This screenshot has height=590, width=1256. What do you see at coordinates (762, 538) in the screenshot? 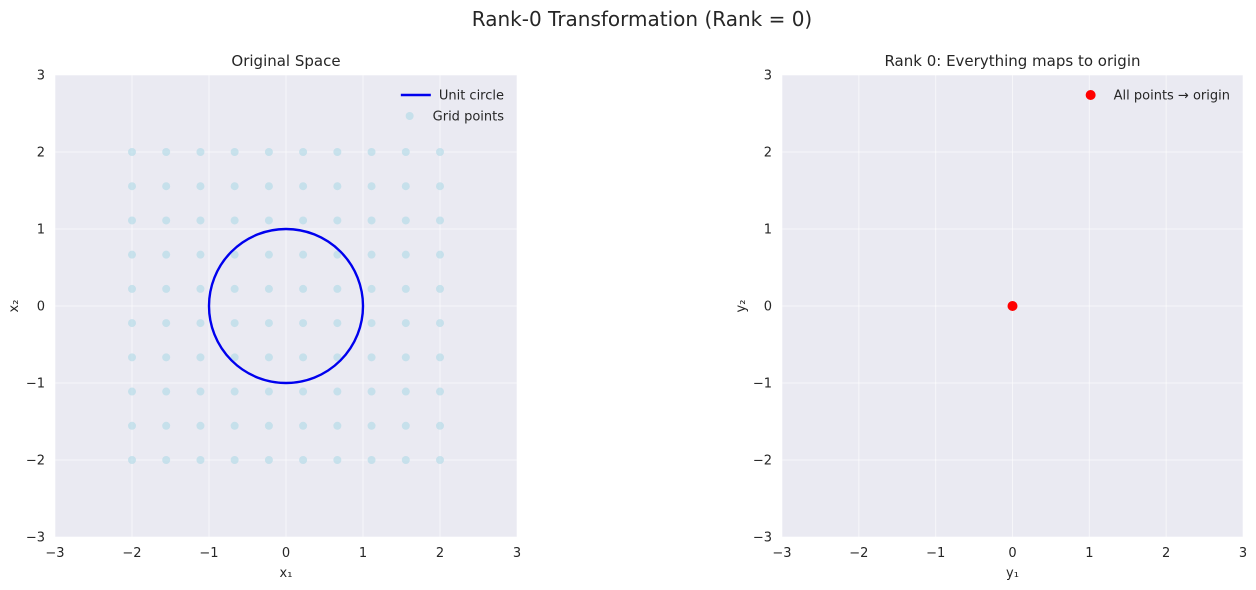
I see `transformed-y-tick-label: −3` at bounding box center [762, 538].